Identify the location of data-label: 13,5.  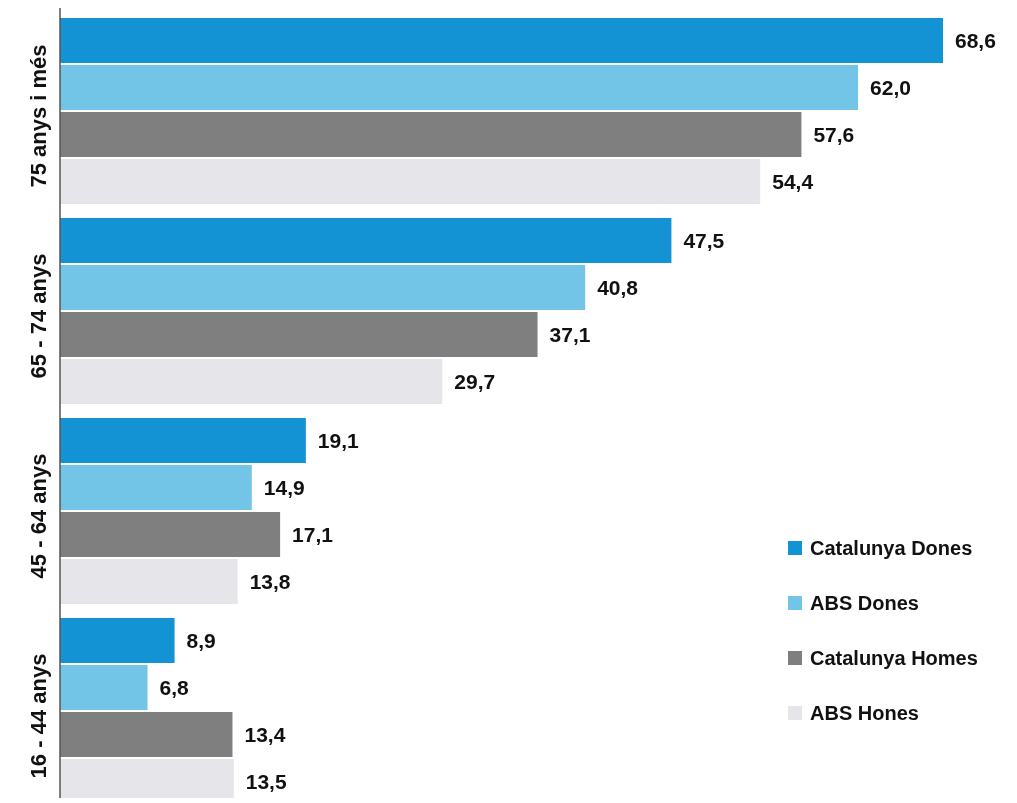
(266, 781).